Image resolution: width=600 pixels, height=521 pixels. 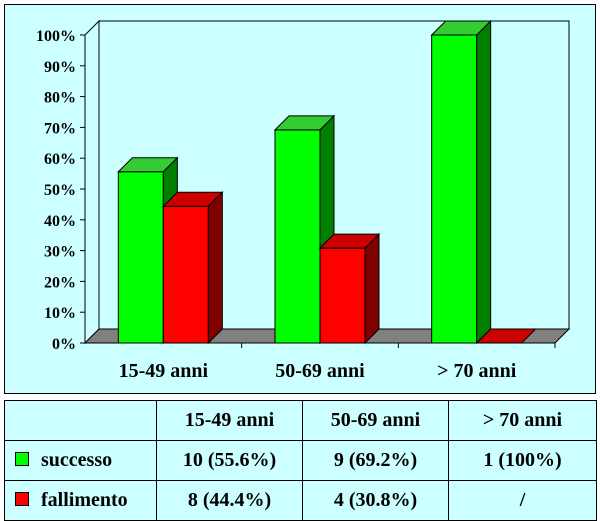 What do you see at coordinates (60, 313) in the screenshot?
I see `y-tick-label: 10%` at bounding box center [60, 313].